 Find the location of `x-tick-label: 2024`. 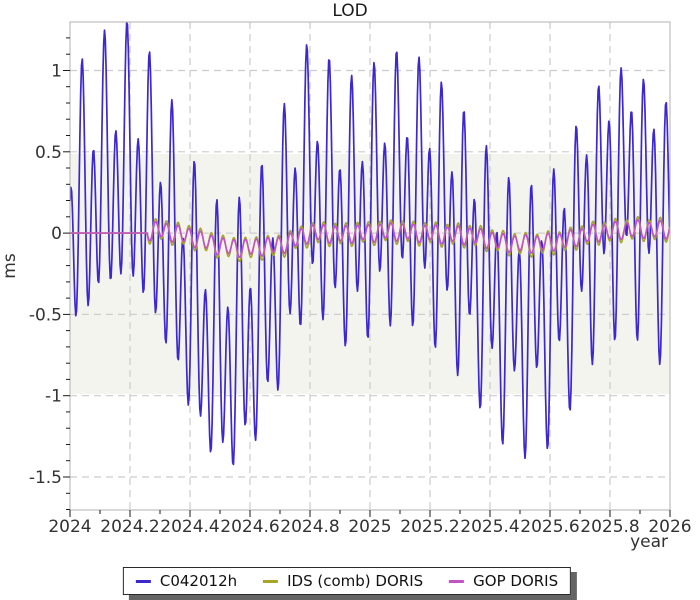

x-tick-label: 2024 is located at coordinates (69, 527).